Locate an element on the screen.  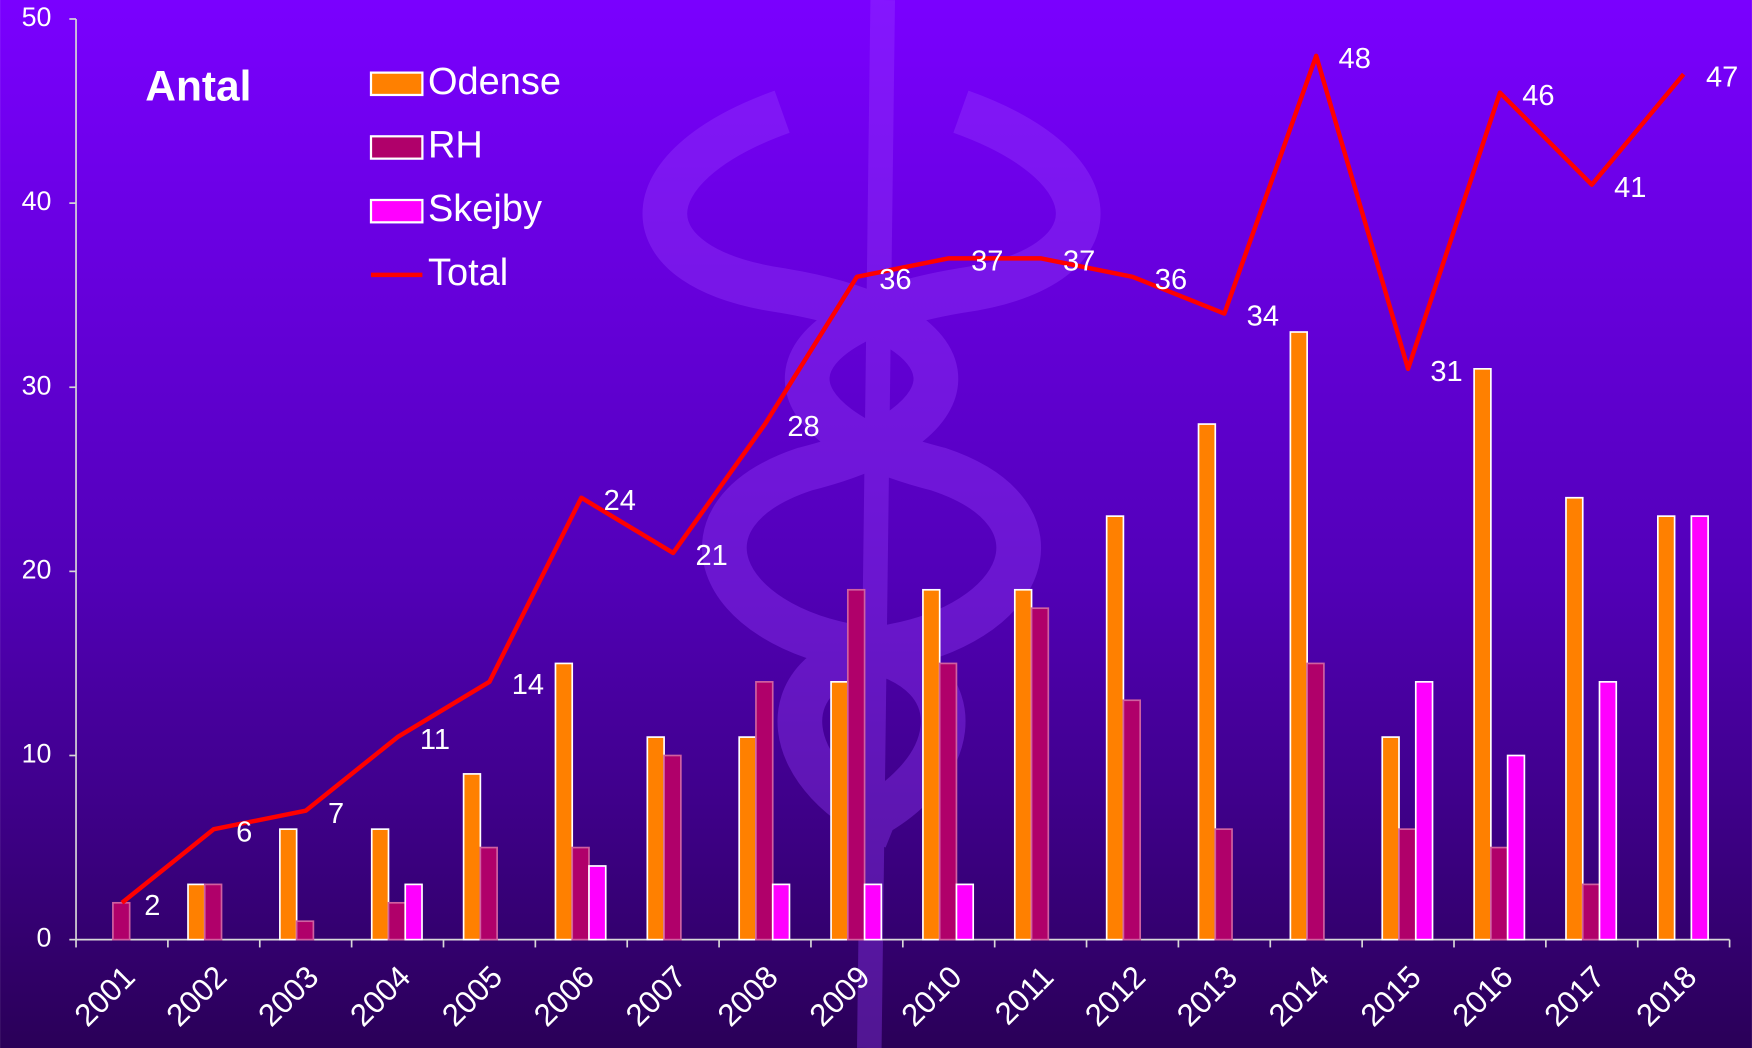
data-label: 21 is located at coordinates (711, 556).